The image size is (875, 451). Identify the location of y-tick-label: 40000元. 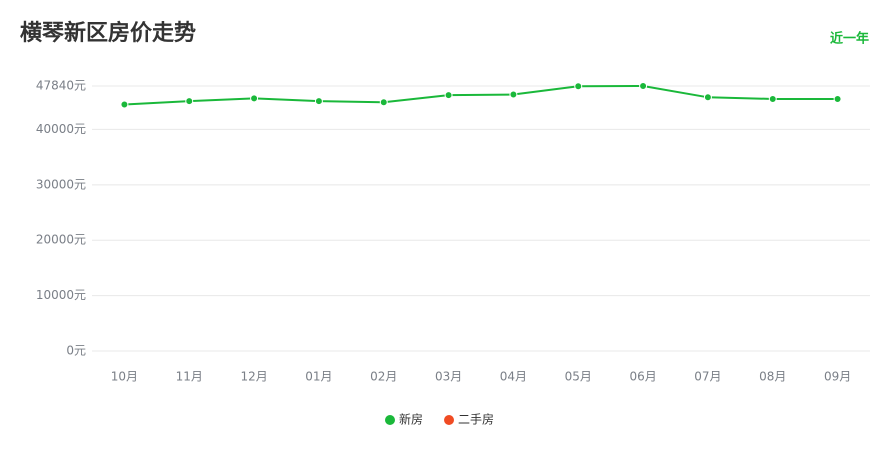
(61, 129).